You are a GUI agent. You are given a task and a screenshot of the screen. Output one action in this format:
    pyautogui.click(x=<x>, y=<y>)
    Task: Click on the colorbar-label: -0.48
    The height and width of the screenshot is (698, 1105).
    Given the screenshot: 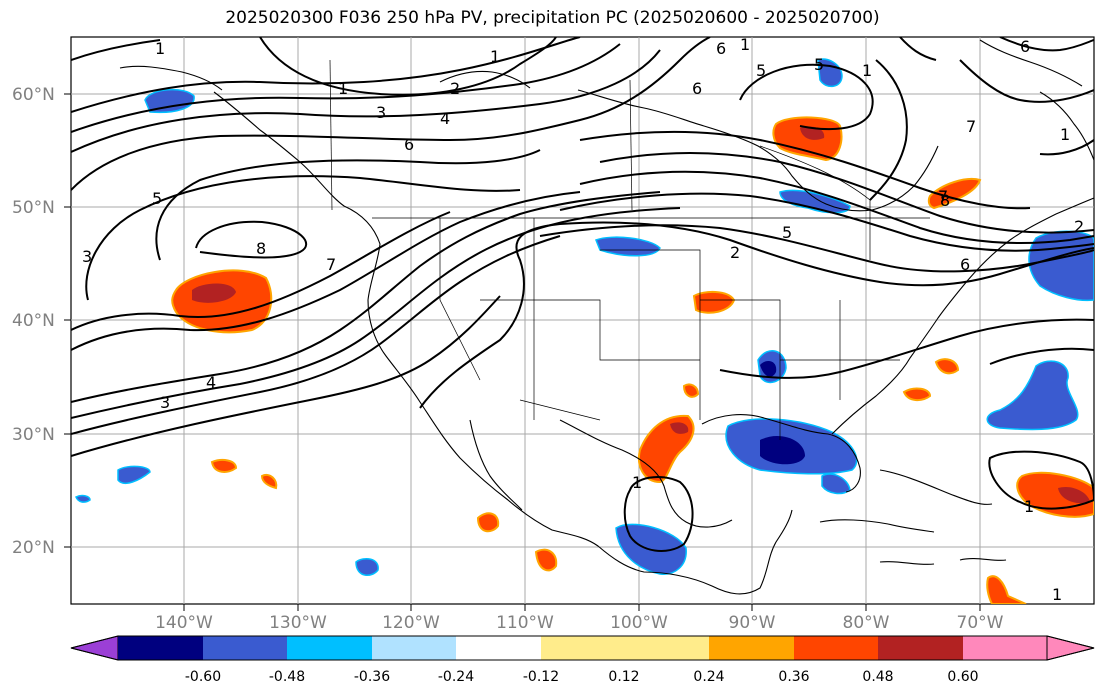 What is the action you would take?
    pyautogui.click(x=287, y=677)
    